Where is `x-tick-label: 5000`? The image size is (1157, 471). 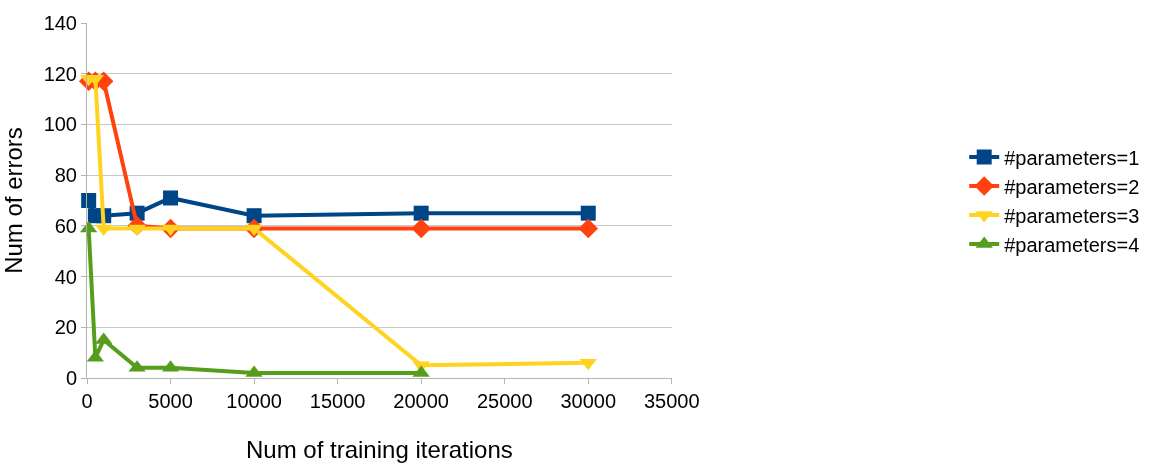
x-tick-label: 5000 is located at coordinates (170, 401).